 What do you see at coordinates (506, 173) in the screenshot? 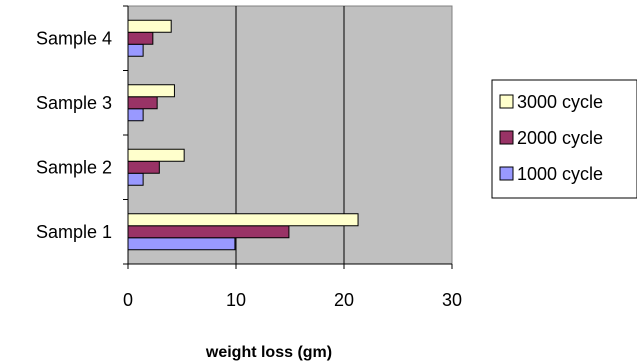
I see `legend-swatch-1000-cycle` at bounding box center [506, 173].